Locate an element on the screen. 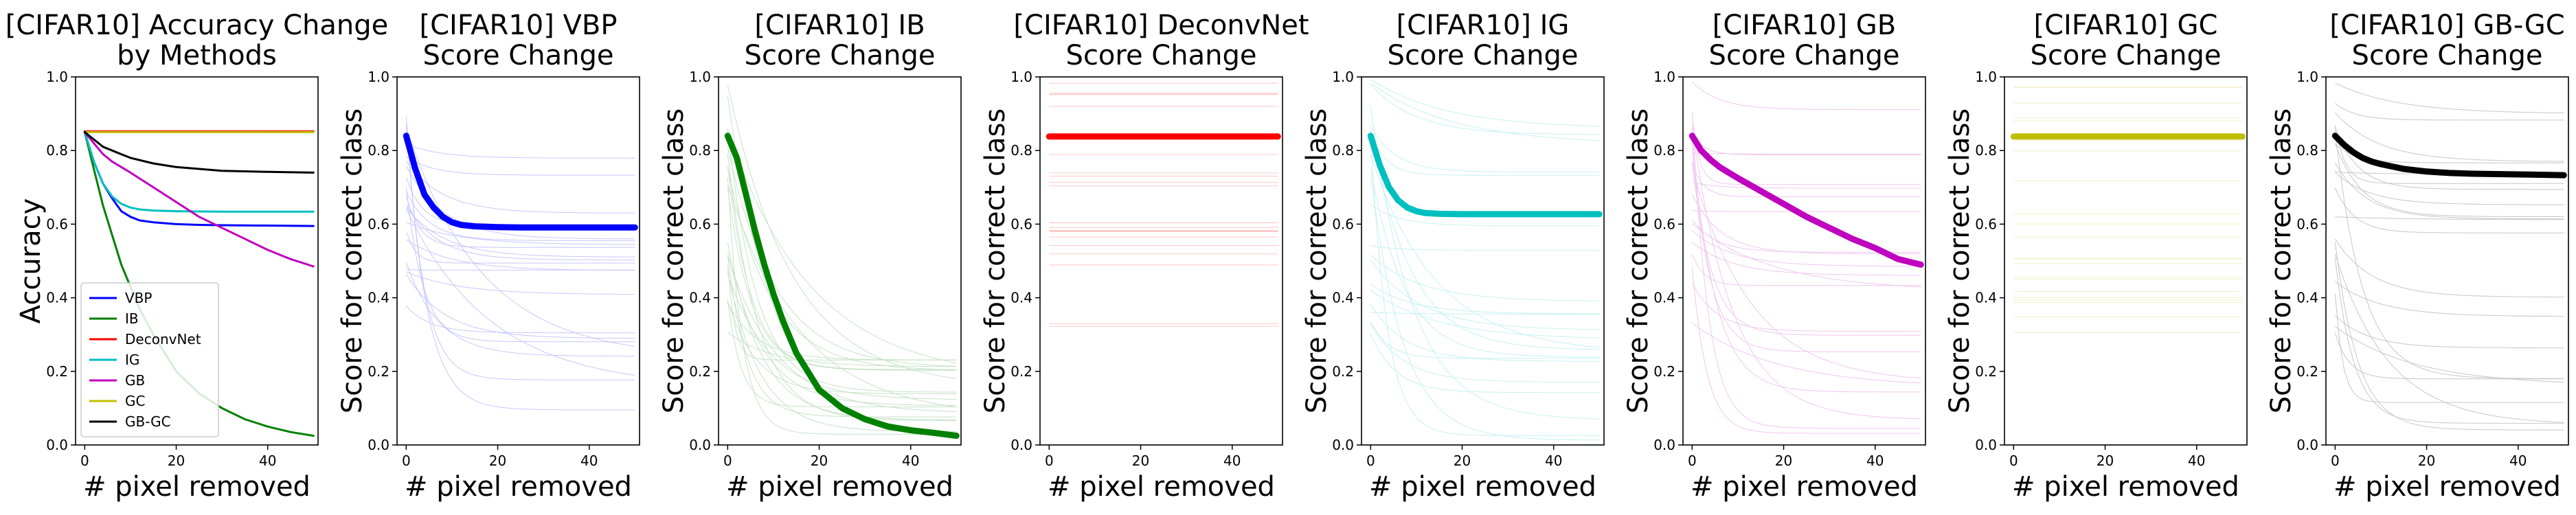  sample-traces is located at coordinates (520, 263).